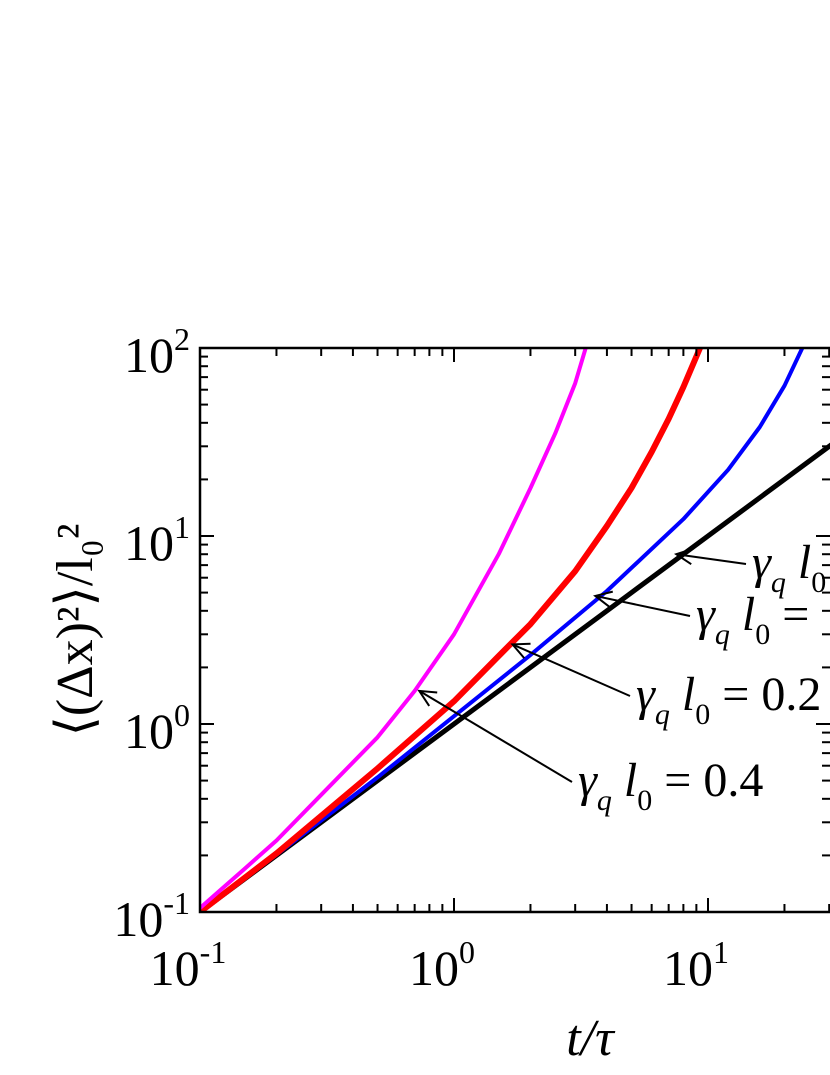 The height and width of the screenshot is (1075, 830). What do you see at coordinates (670, 785) in the screenshot?
I see `annotation-label: γq l0 = 0.4` at bounding box center [670, 785].